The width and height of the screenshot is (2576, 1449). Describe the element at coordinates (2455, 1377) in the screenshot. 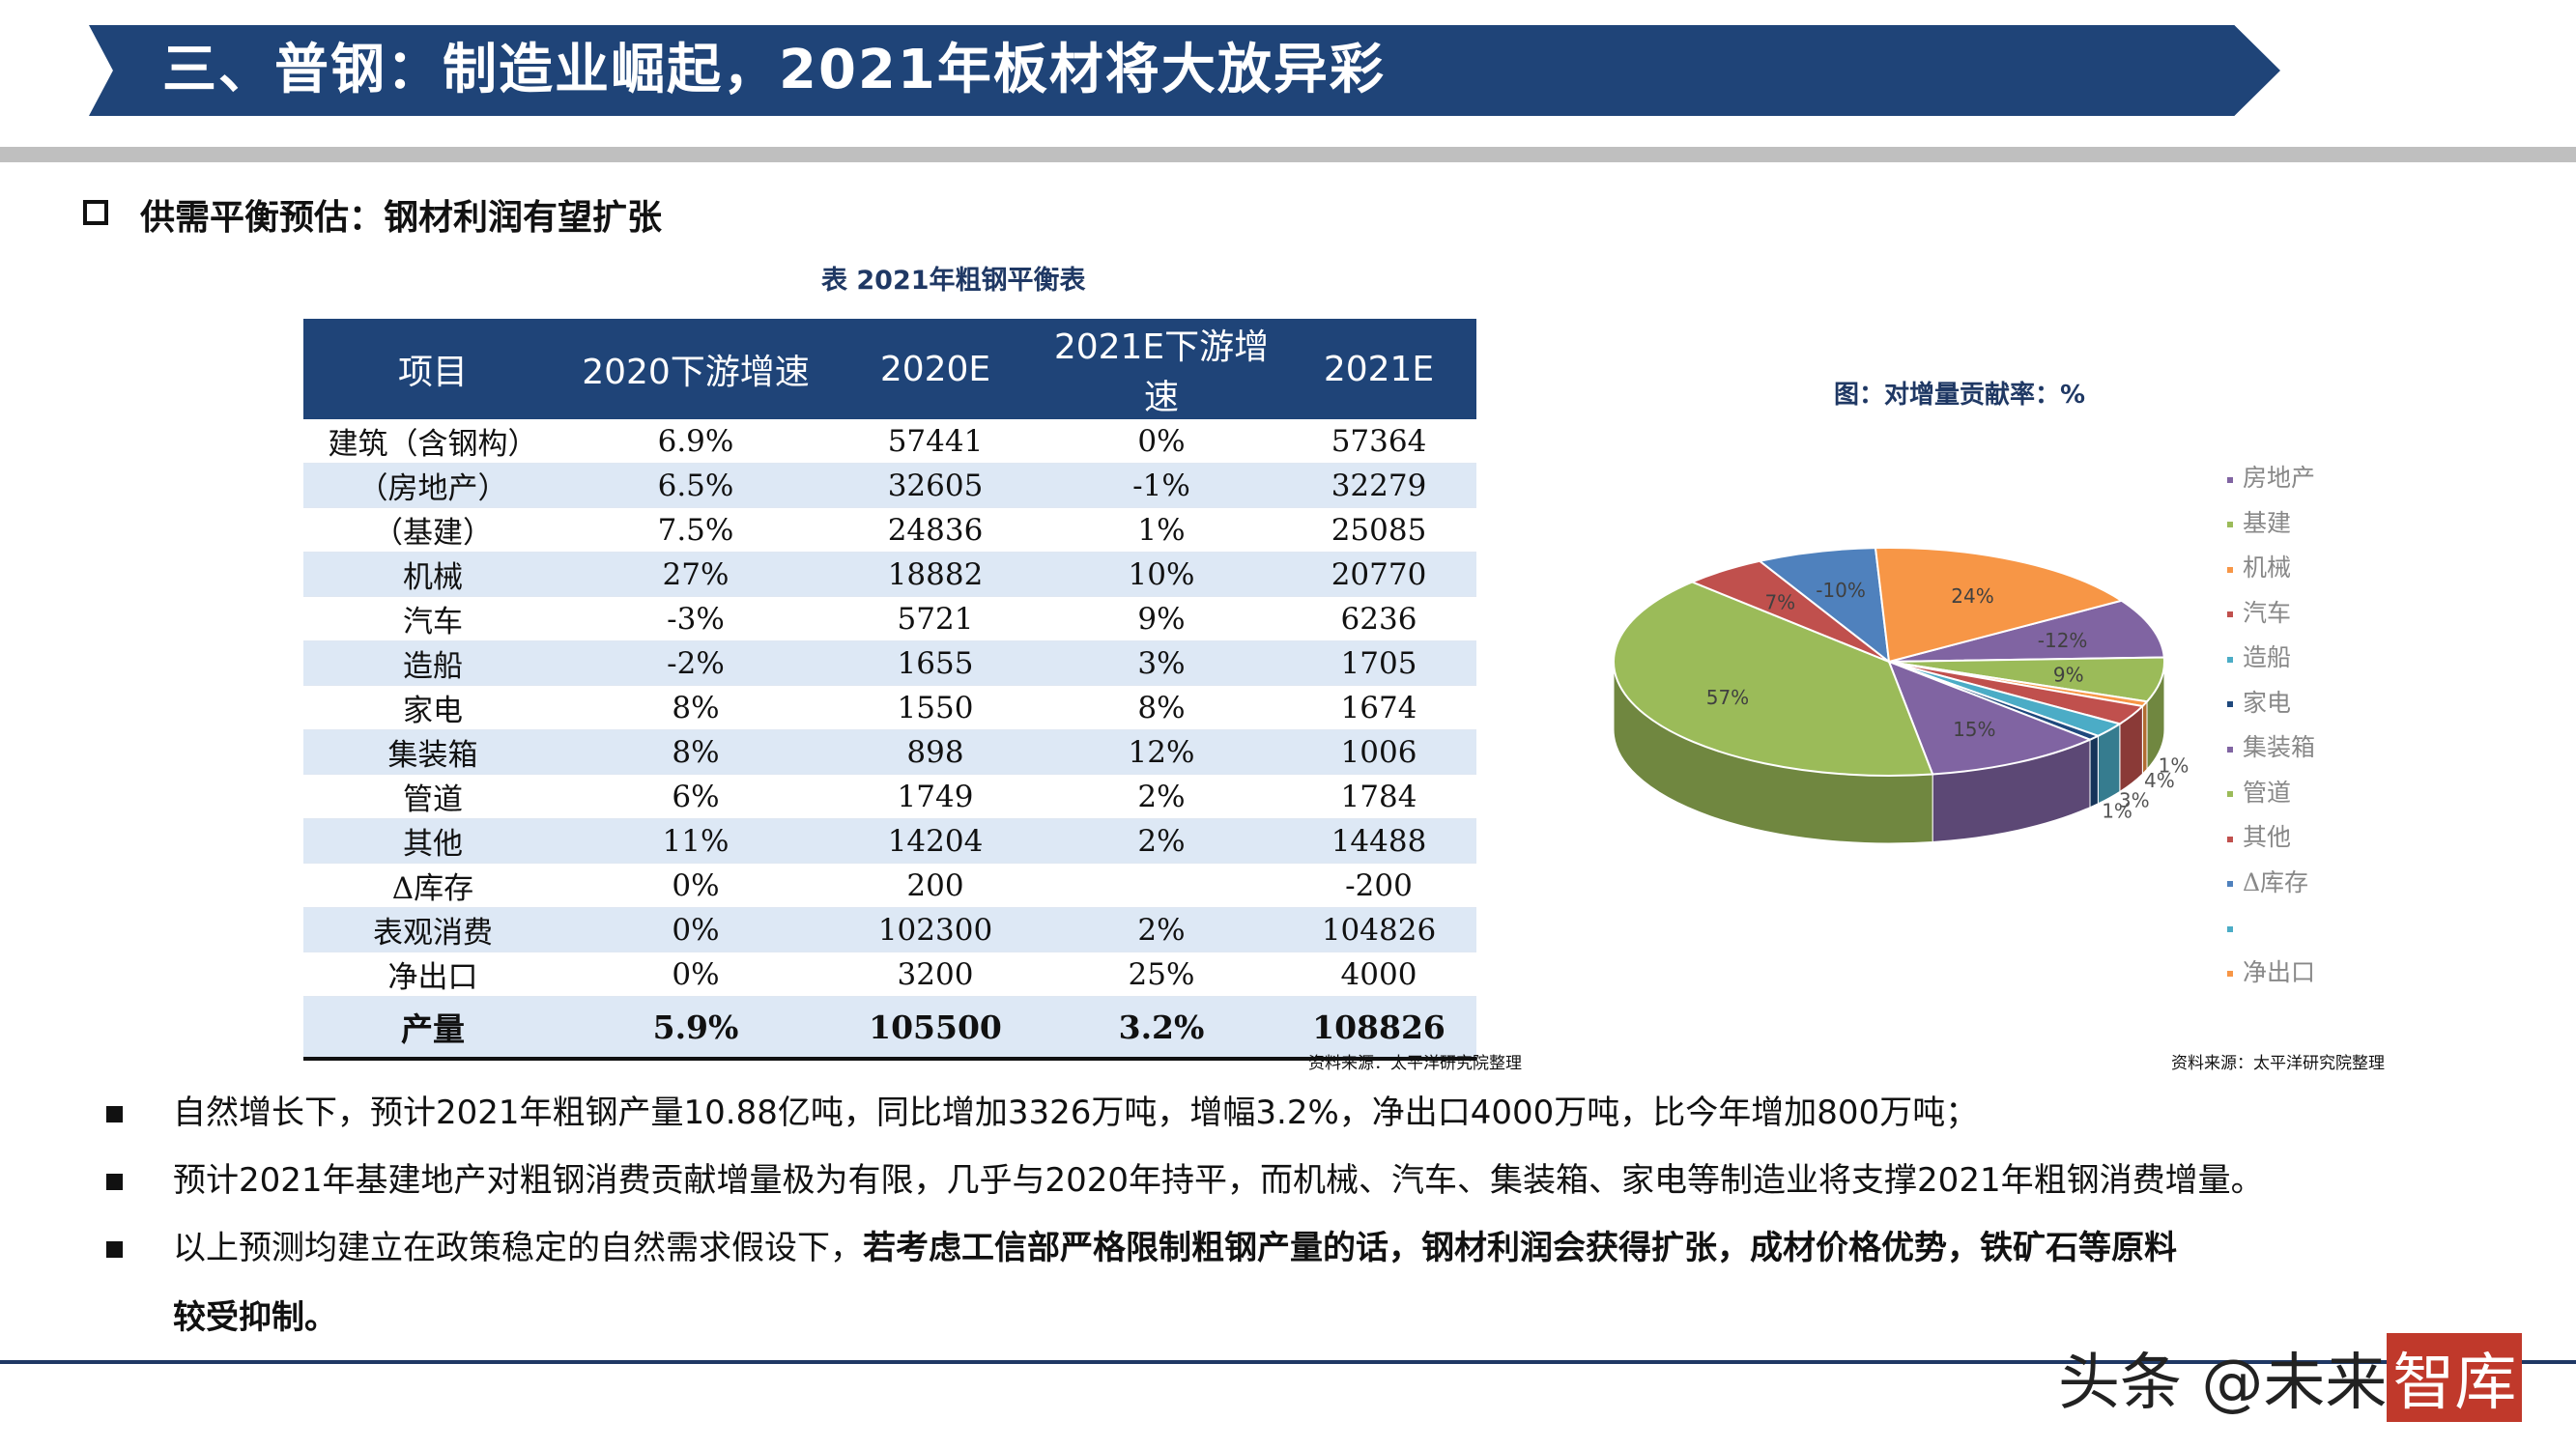

I see `watermark-logo: 智库` at that location.